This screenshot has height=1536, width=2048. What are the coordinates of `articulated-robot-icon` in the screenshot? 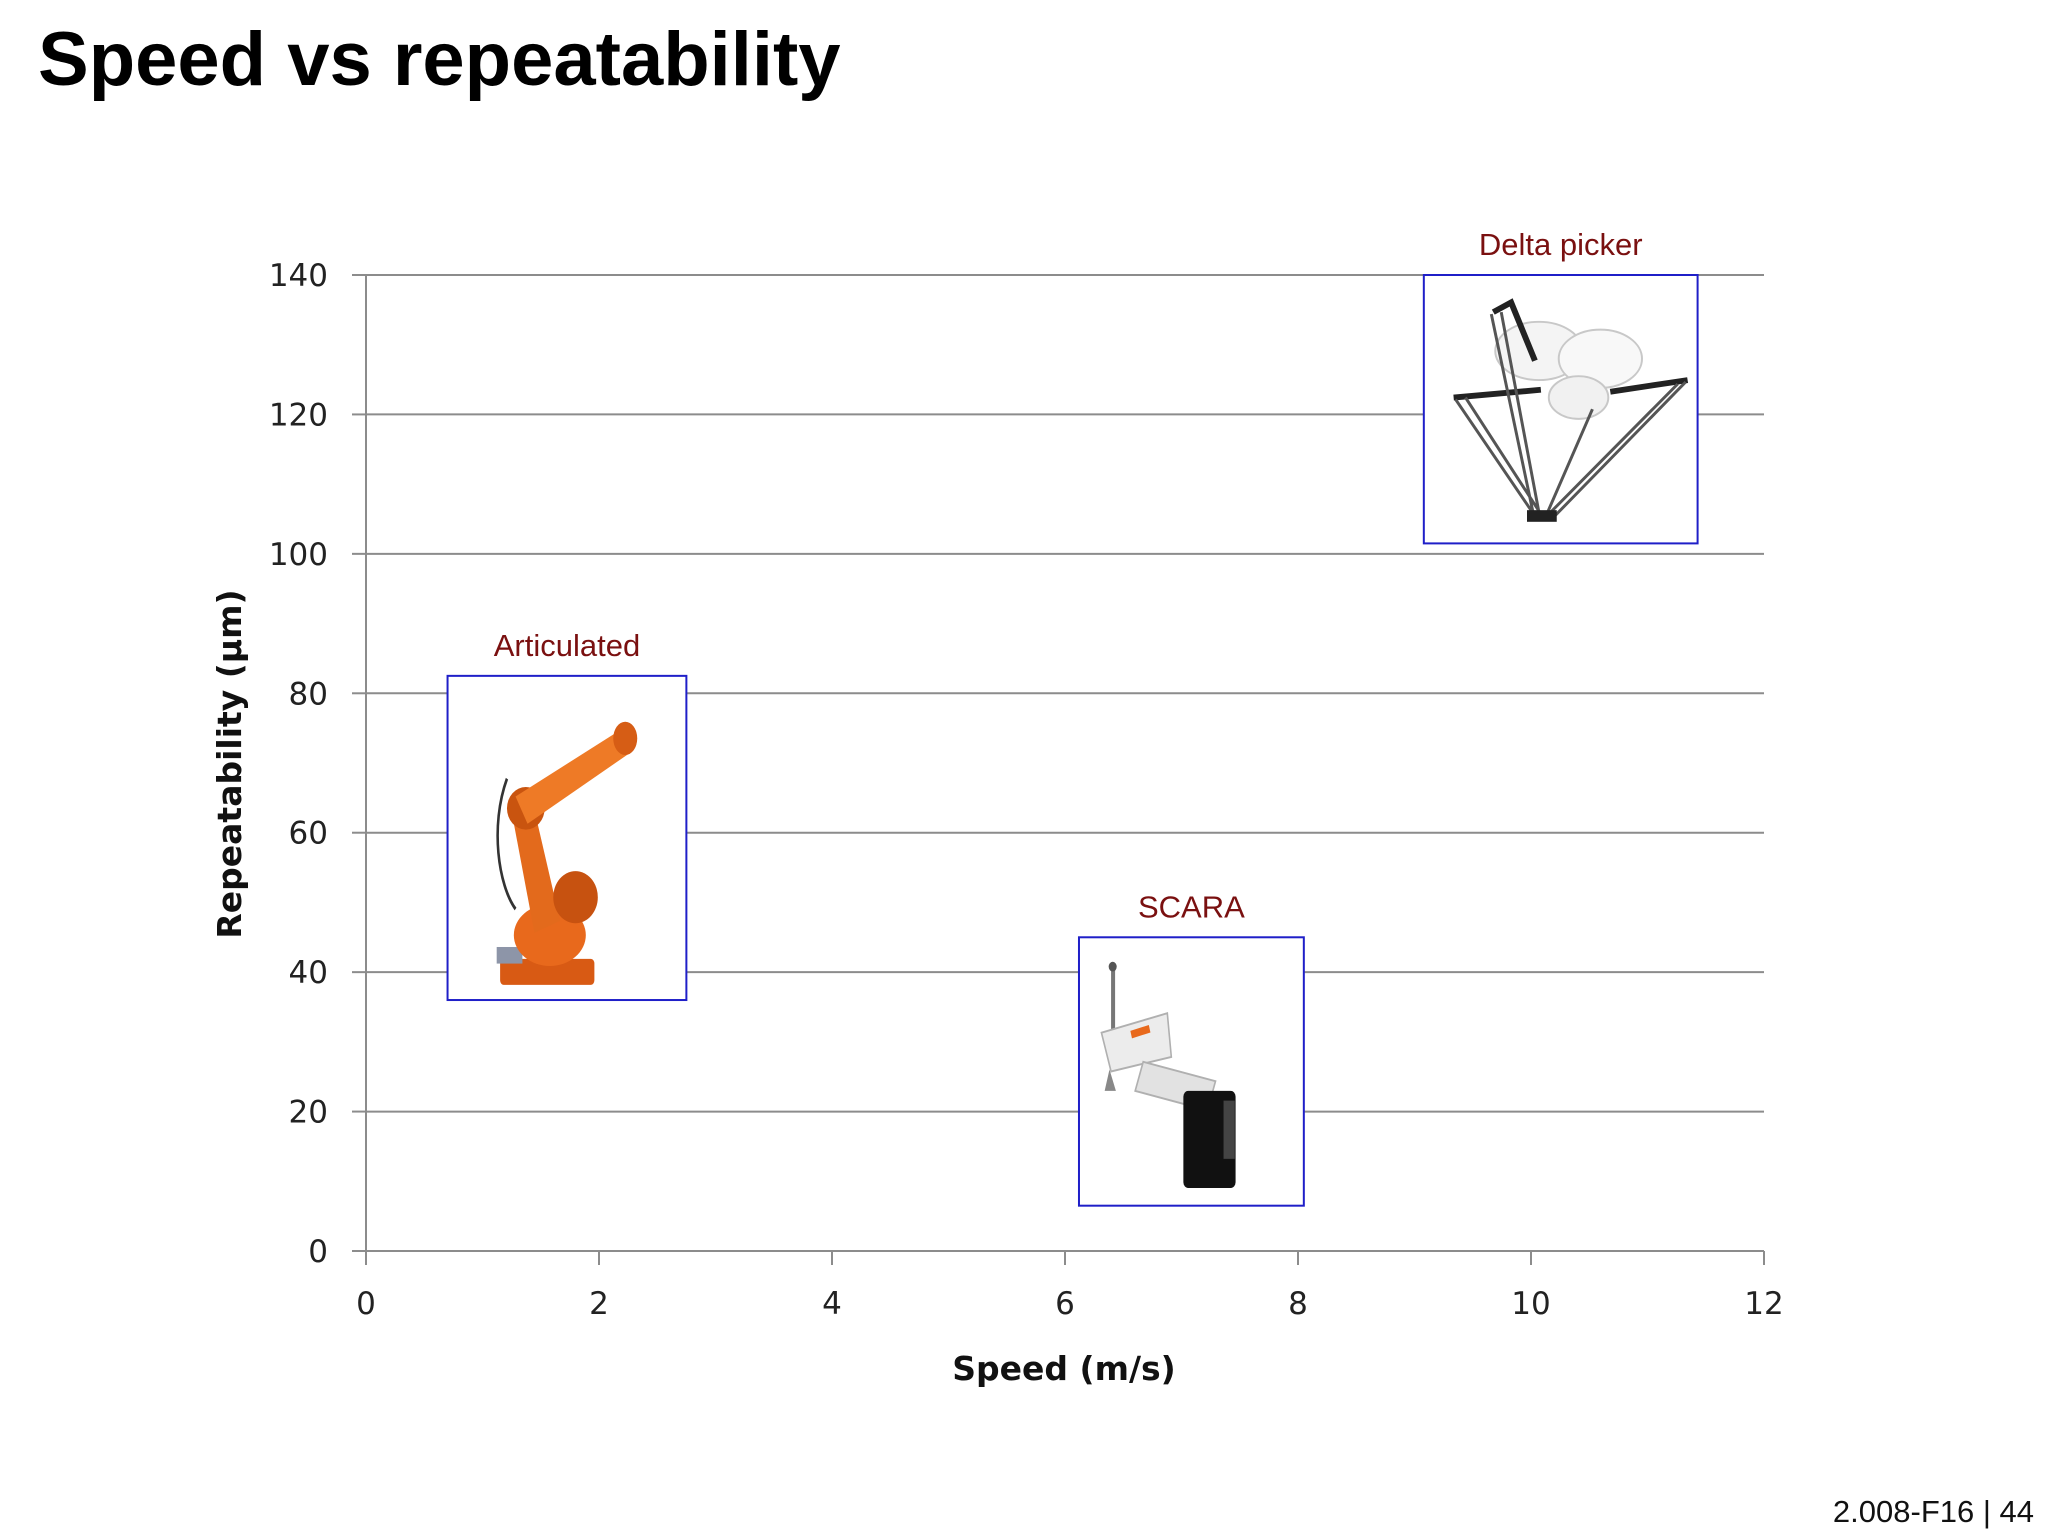 It's located at (567, 853).